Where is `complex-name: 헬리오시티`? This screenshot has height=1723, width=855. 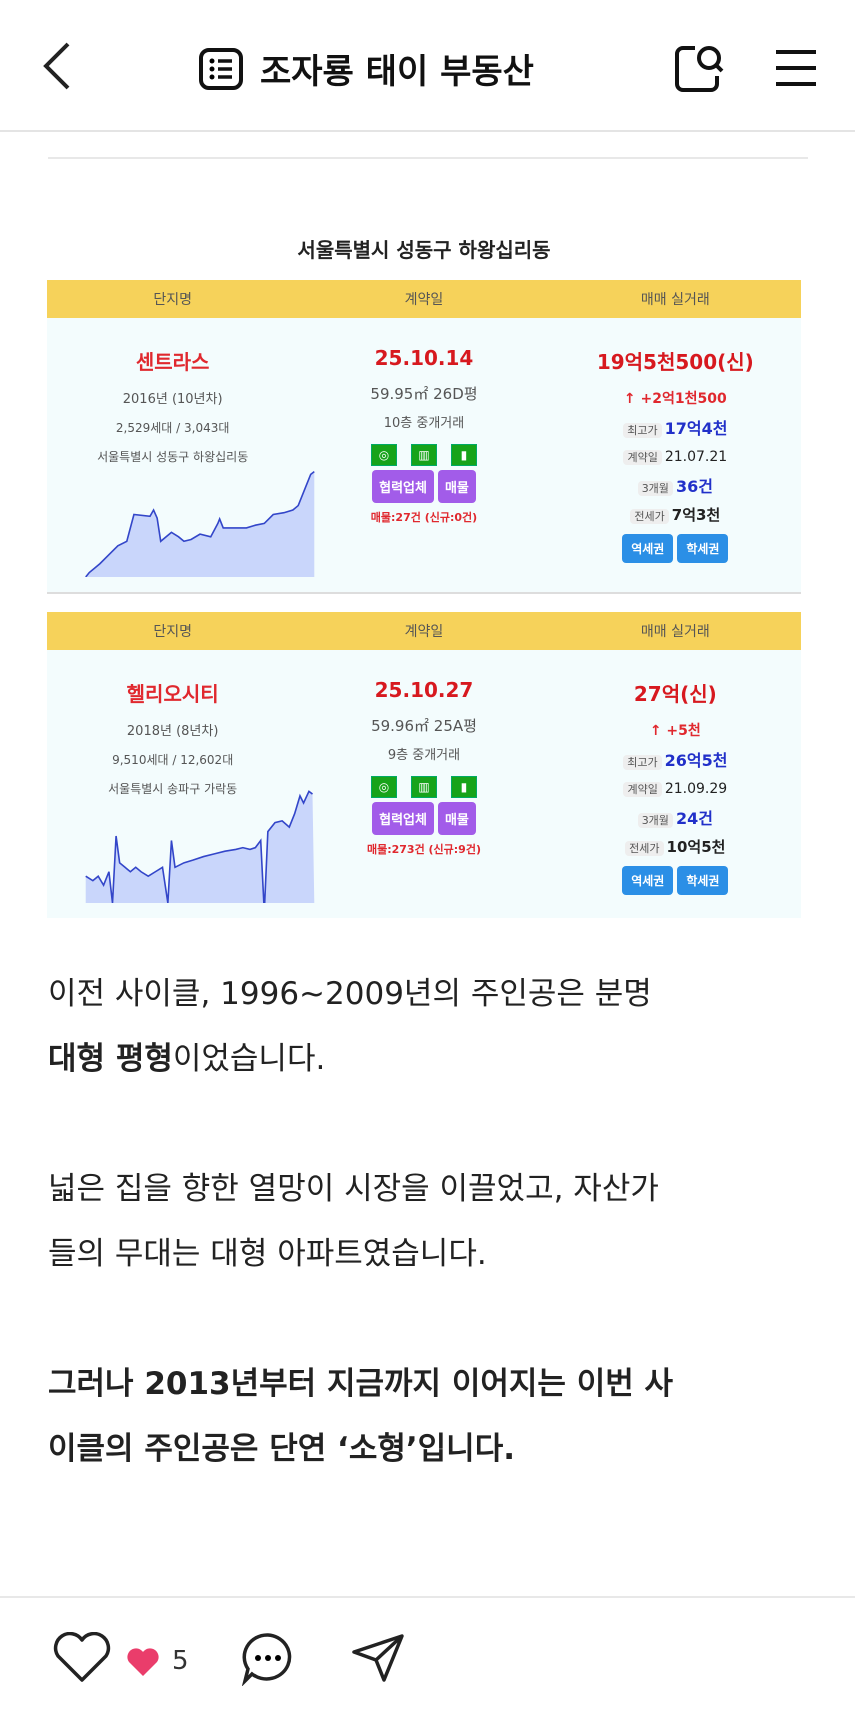
complex-name: 헬리오시티 is located at coordinates (172, 694).